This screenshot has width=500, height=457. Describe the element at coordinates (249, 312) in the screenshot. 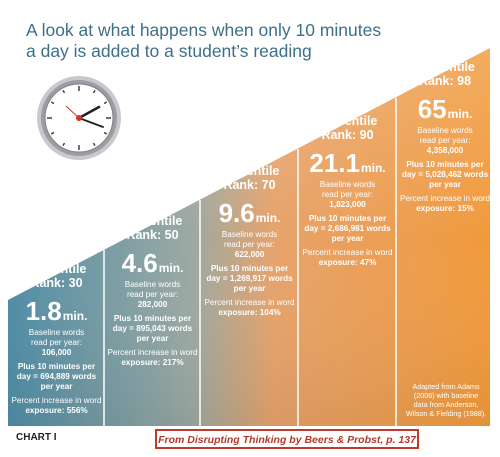

I see `percent-value: exposure: 104%` at that location.